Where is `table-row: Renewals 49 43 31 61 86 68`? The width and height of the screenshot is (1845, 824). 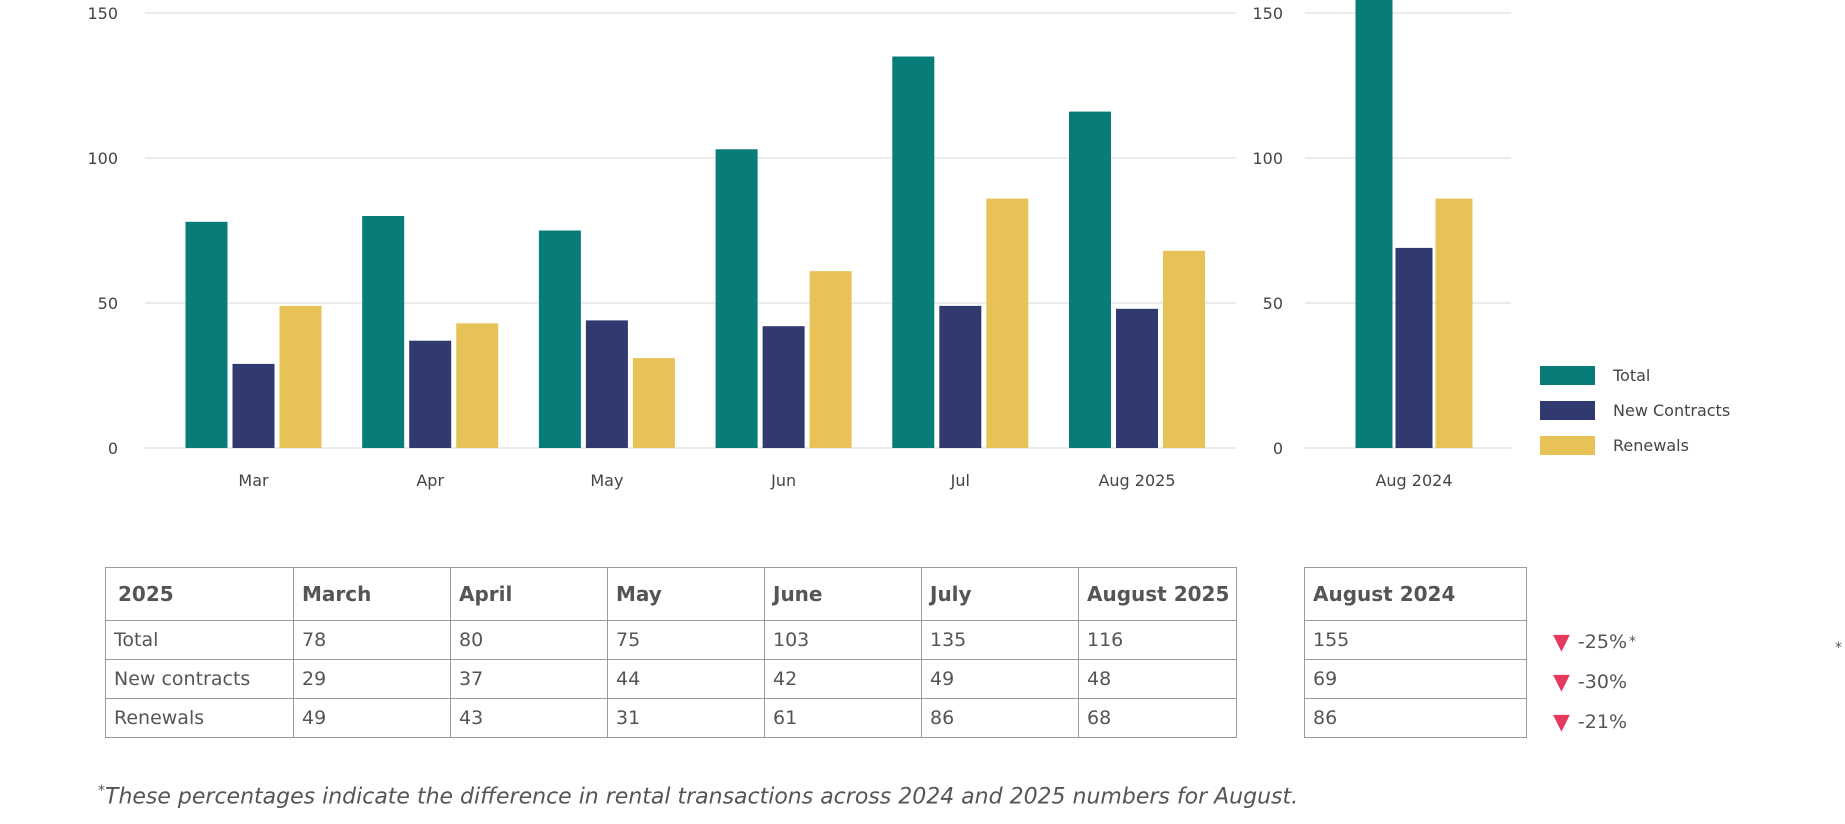
table-row: Renewals 49 43 31 61 86 68 is located at coordinates (671, 718).